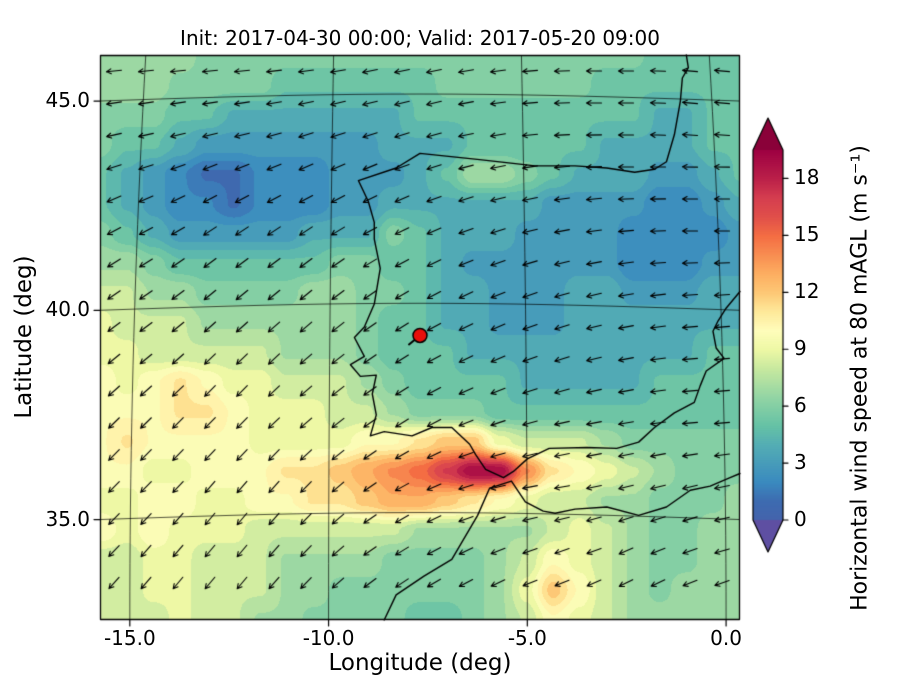  Describe the element at coordinates (527, 638) in the screenshot. I see `x-tick-label: -5.0` at that location.